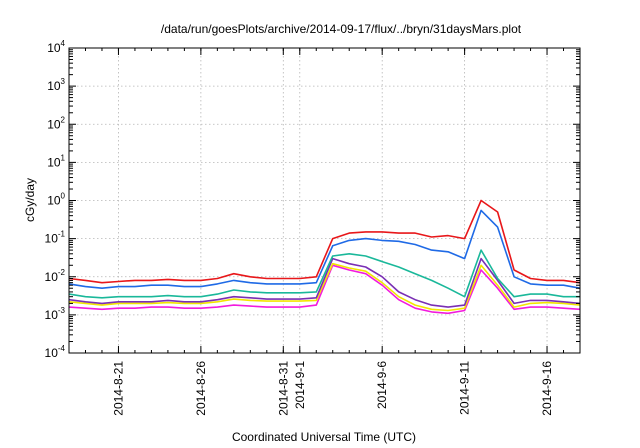  I want to click on y-tick-labels: 10⁻⁴ 10⁻³ 10⁻² 10⁻¹ 10⁰ 10¹ 10² 10³ 10⁴, so click(55, 199).